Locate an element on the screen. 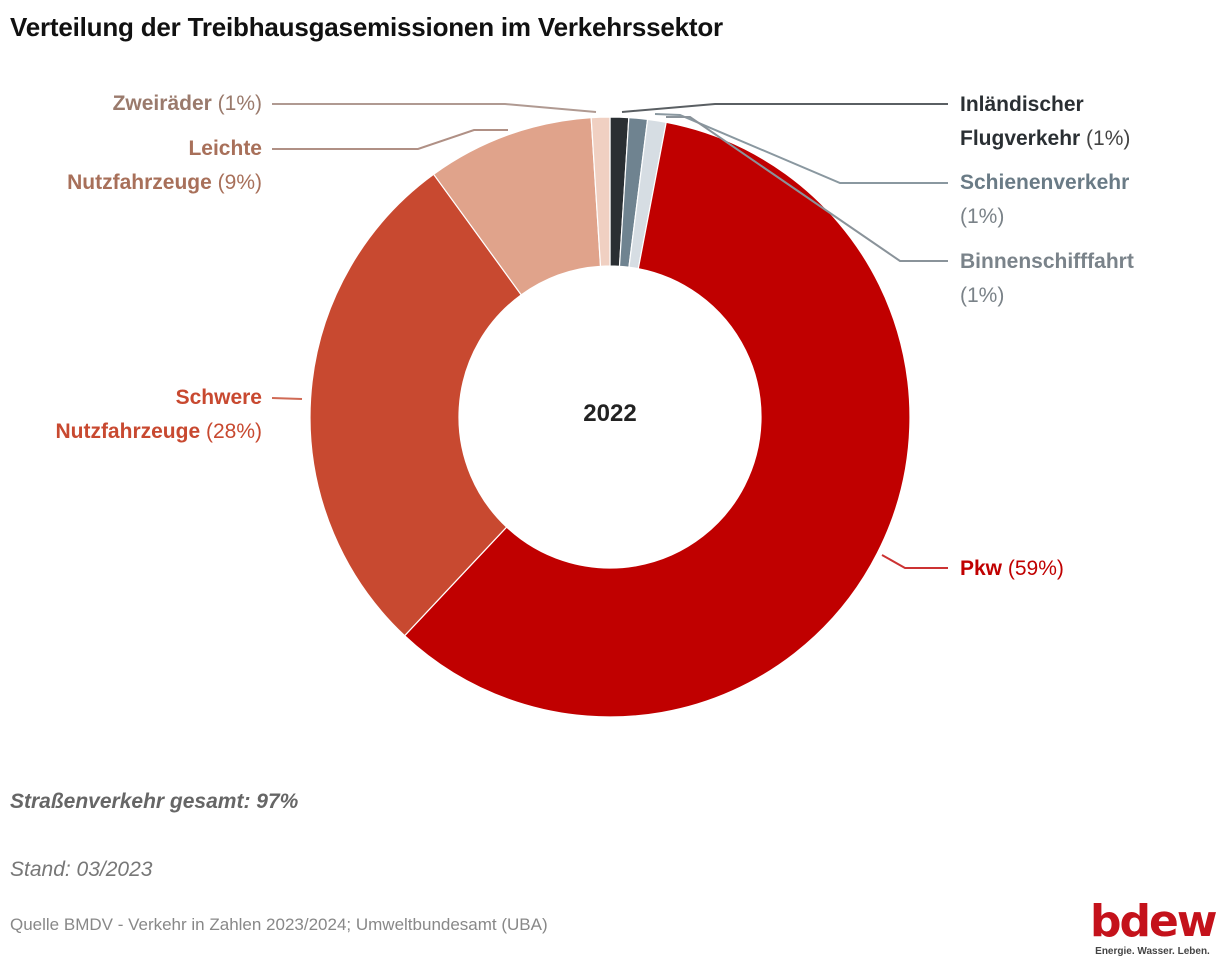 This screenshot has width=1220, height=980. slice-label-percent: (28%) is located at coordinates (231, 431).